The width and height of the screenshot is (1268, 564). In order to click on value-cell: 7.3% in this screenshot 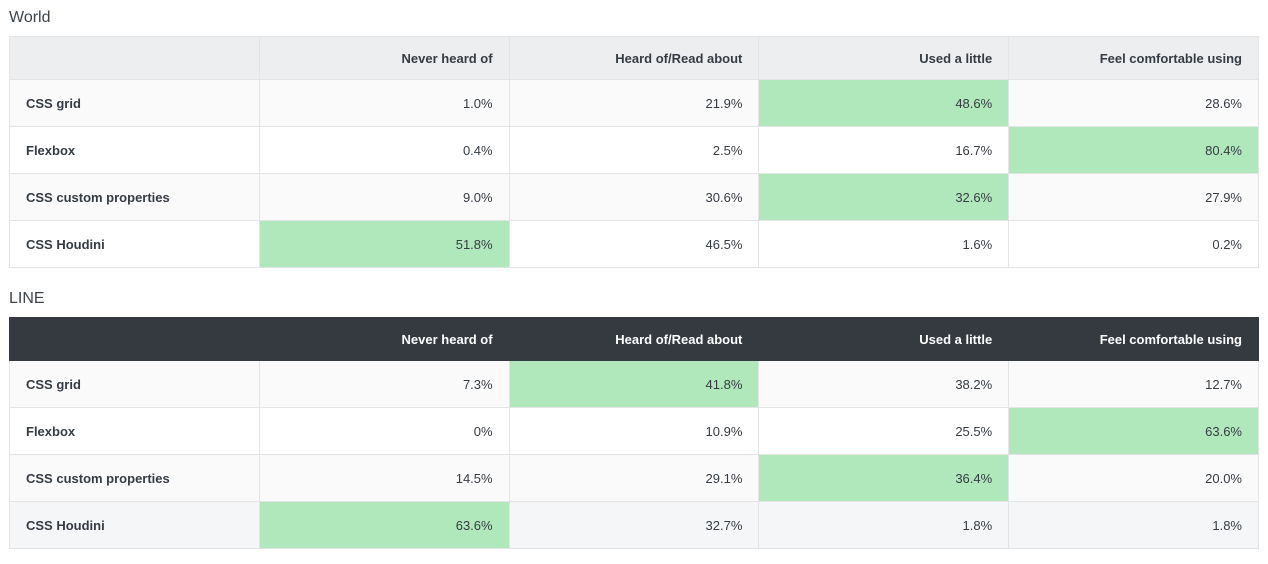, I will do `click(384, 384)`.